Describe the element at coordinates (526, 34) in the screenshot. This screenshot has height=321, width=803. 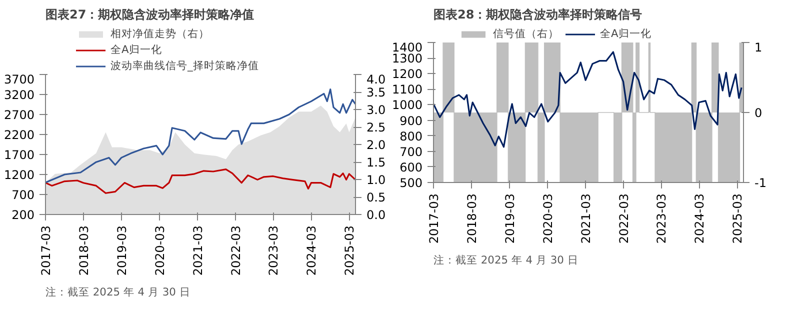
I see `legend-label: 信号值（右）` at that location.